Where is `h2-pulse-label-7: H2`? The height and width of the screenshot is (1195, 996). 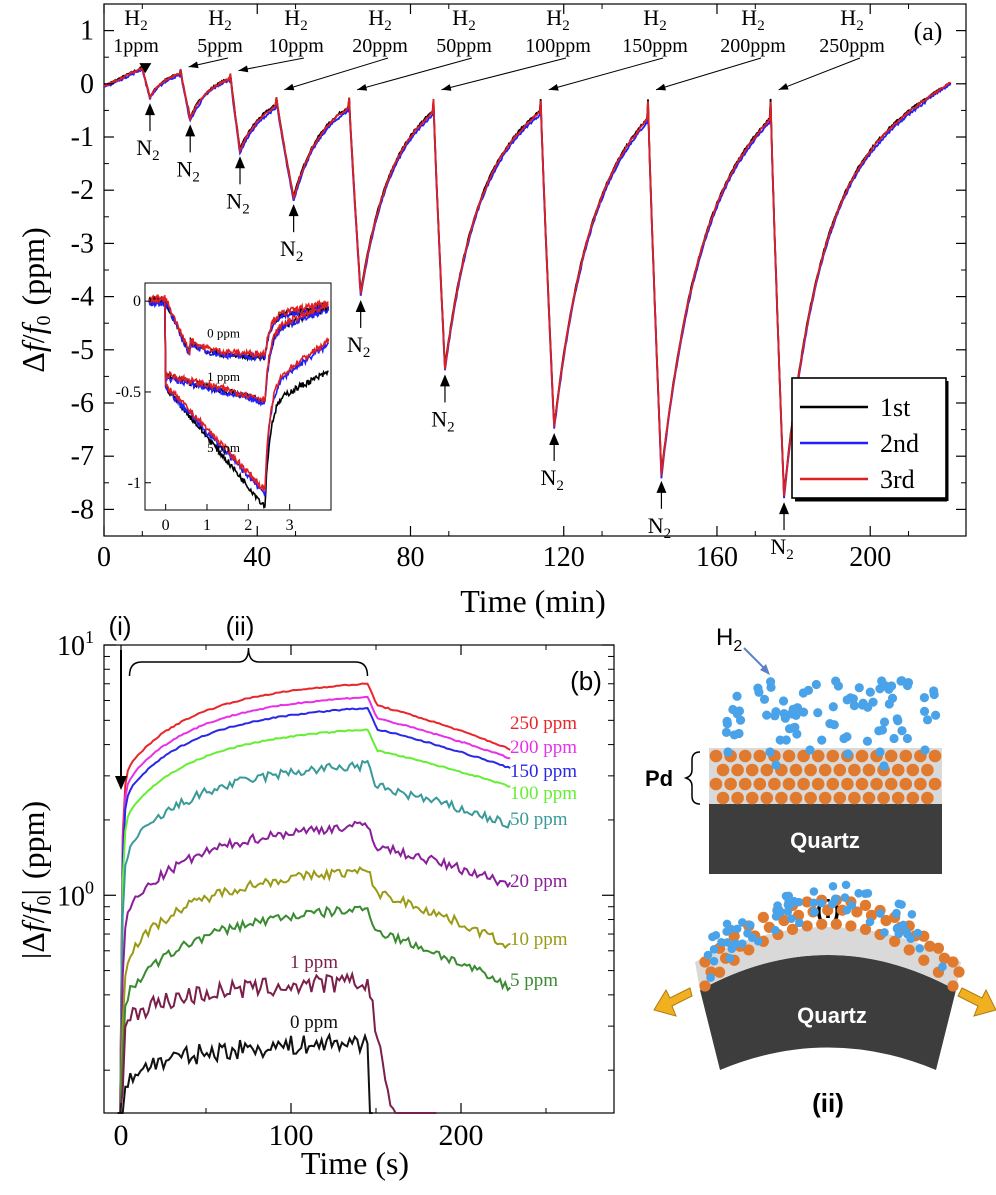 h2-pulse-label-7: H2 is located at coordinates (752, 19).